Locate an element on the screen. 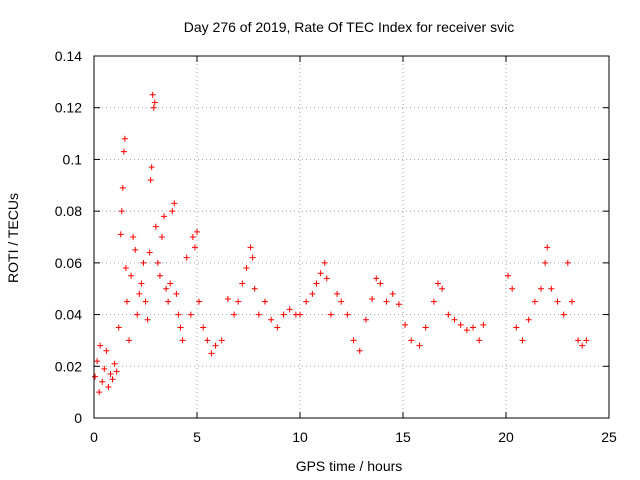 The height and width of the screenshot is (480, 640). x-tick-label: 10 is located at coordinates (300, 437).